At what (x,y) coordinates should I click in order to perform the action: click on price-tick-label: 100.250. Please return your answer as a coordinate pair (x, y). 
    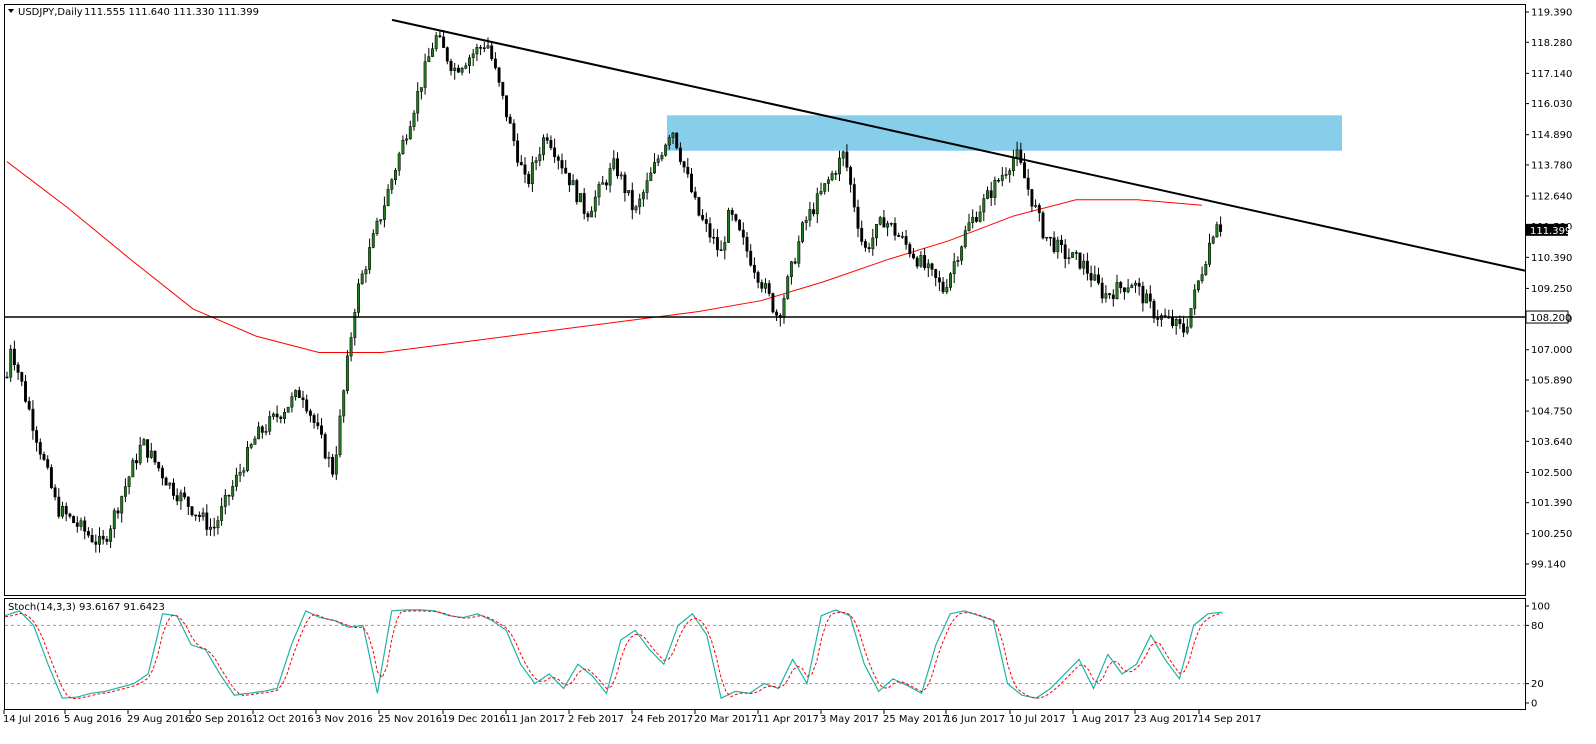
    Looking at the image, I should click on (1551, 534).